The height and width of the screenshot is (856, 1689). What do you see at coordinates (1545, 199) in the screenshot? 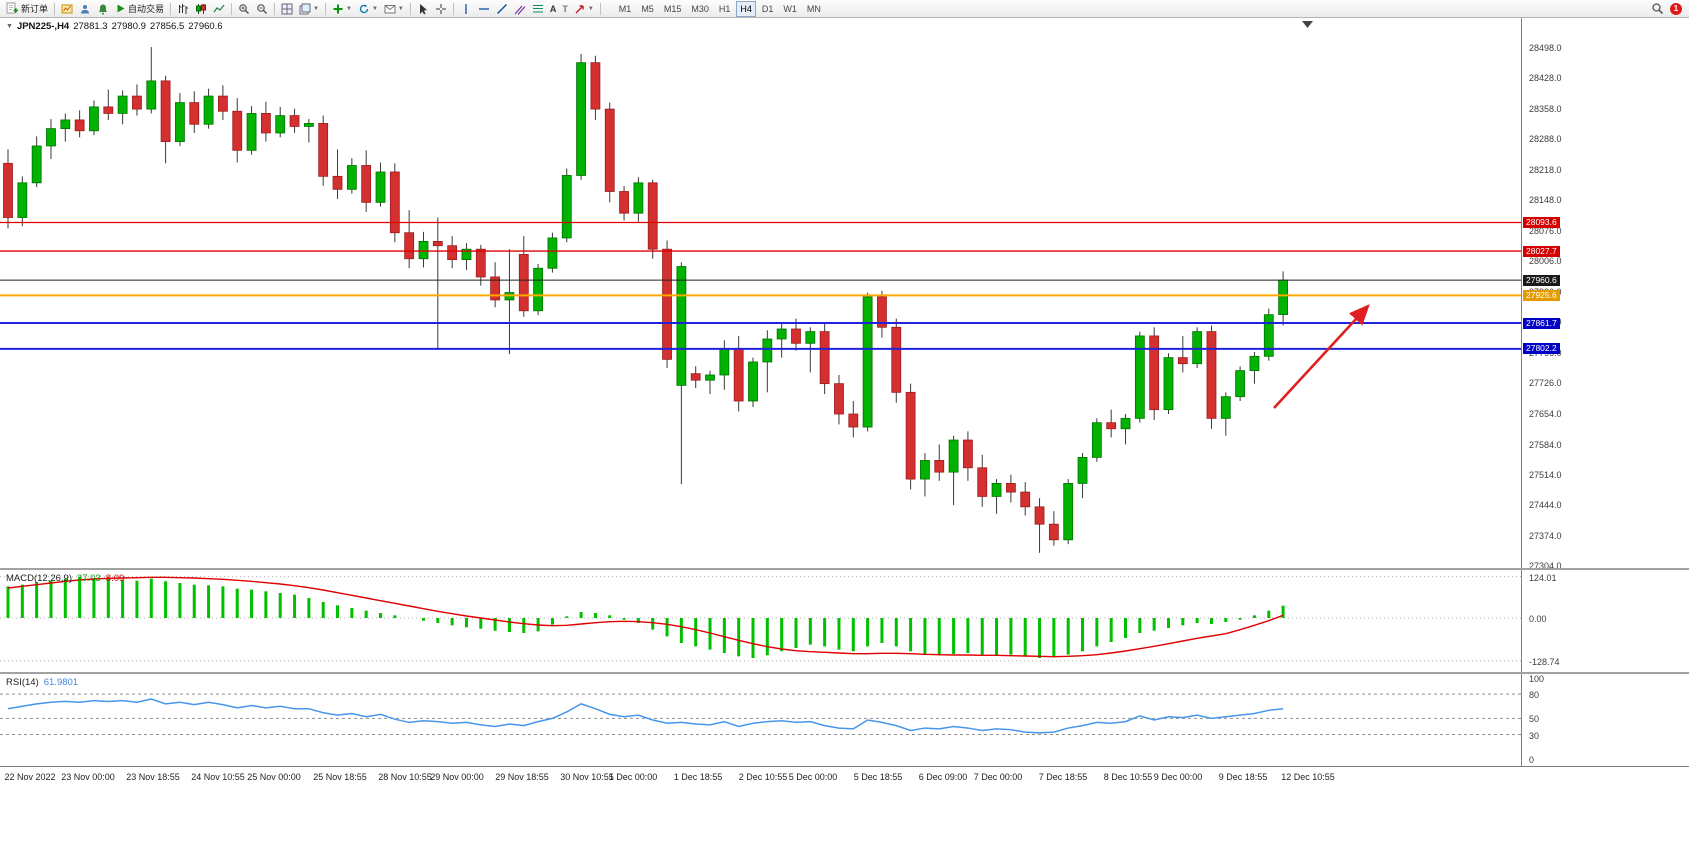
I see `price-axis-label: 28148.0` at bounding box center [1545, 199].